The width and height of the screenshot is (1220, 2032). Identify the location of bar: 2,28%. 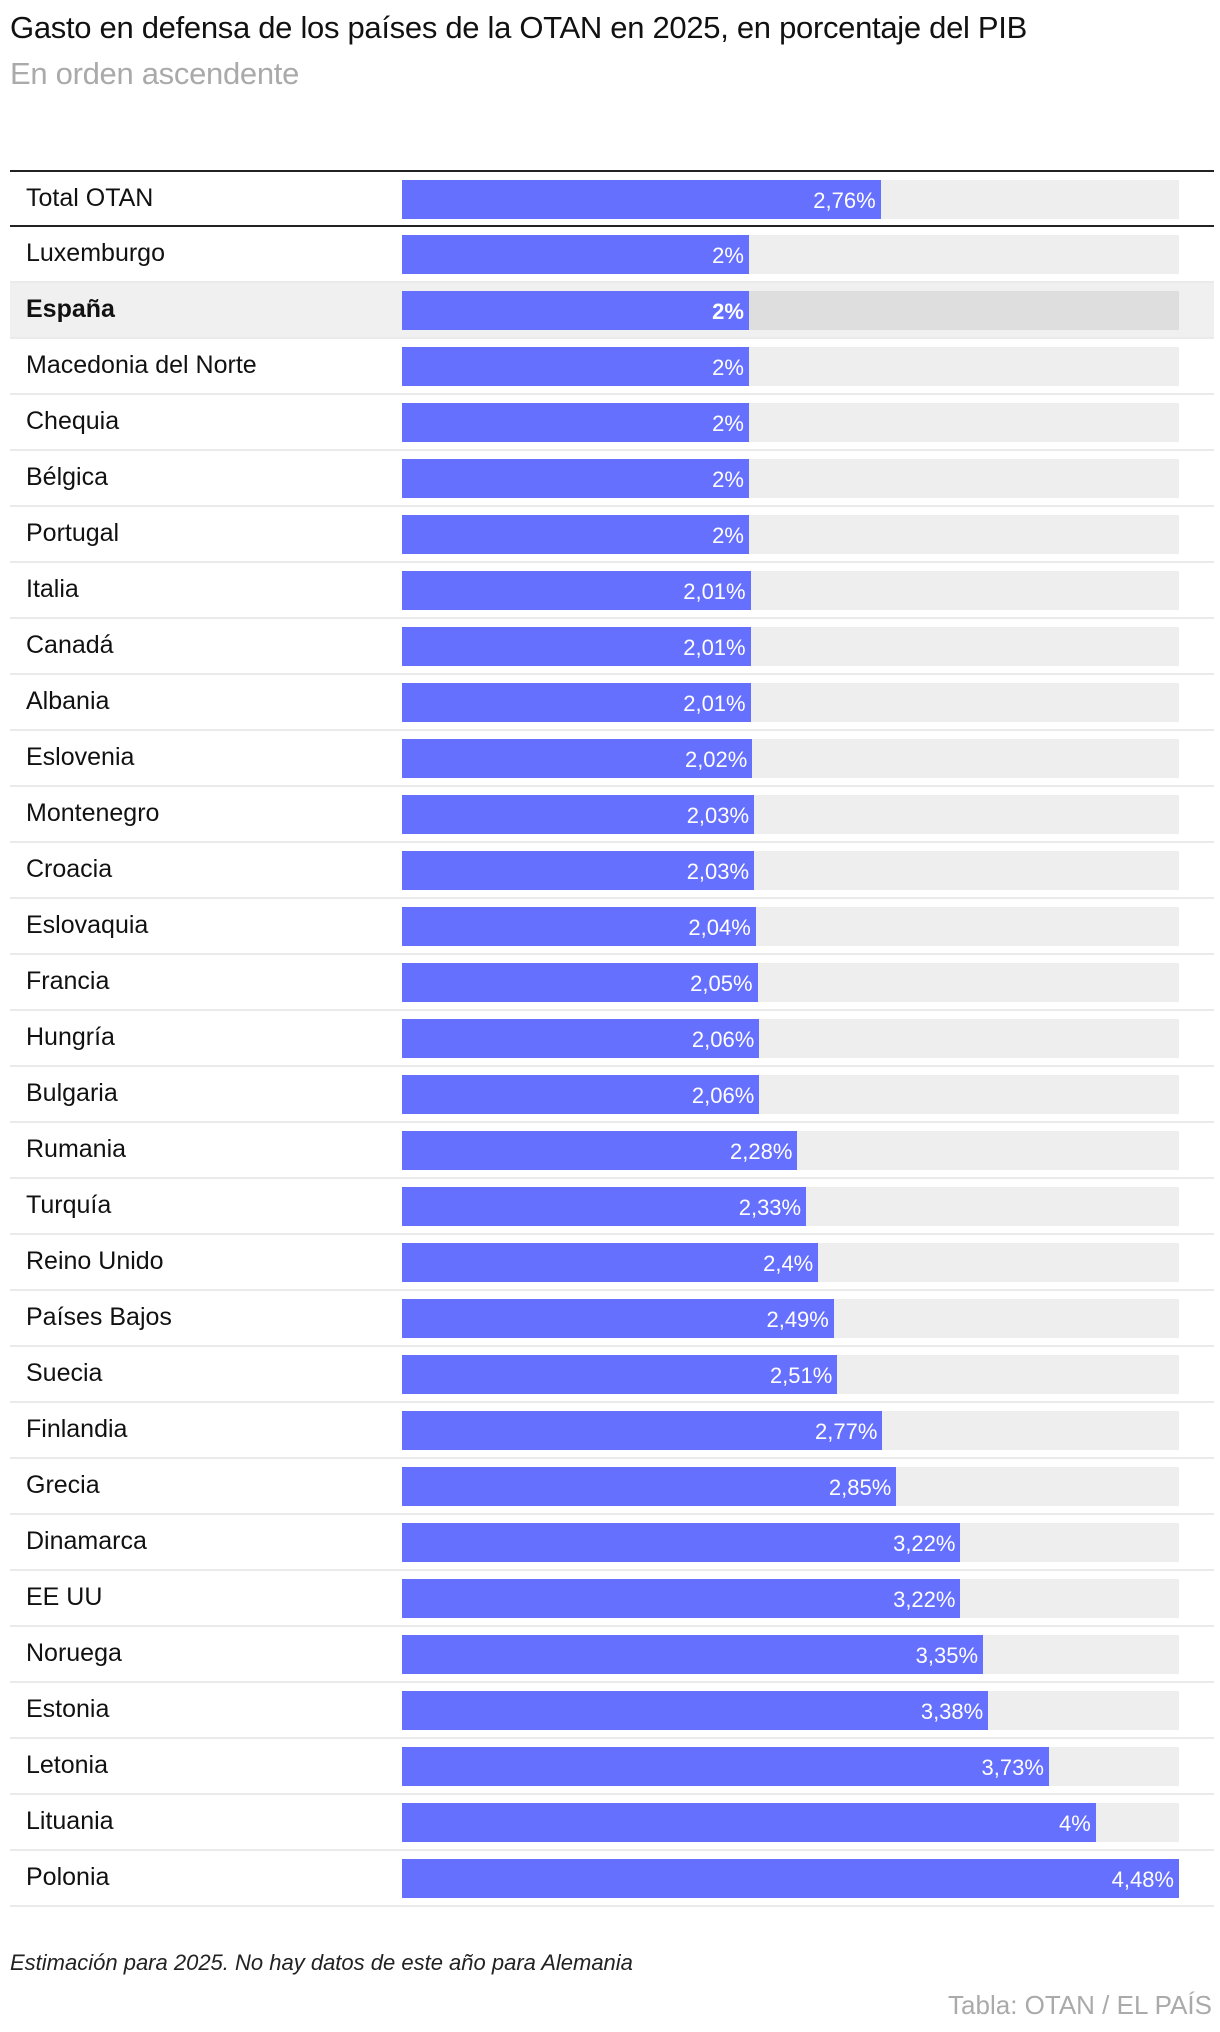
(600, 1150).